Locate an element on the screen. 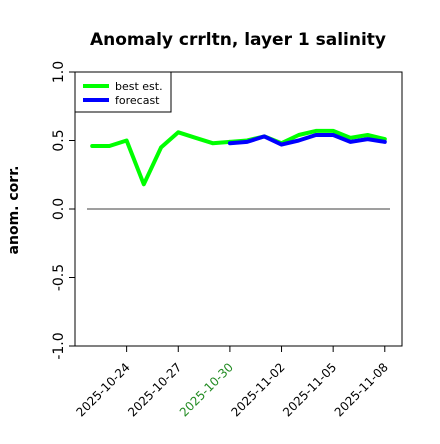 This screenshot has height=444, width=440. y-axis-label: anom. corr. is located at coordinates (14, 210).